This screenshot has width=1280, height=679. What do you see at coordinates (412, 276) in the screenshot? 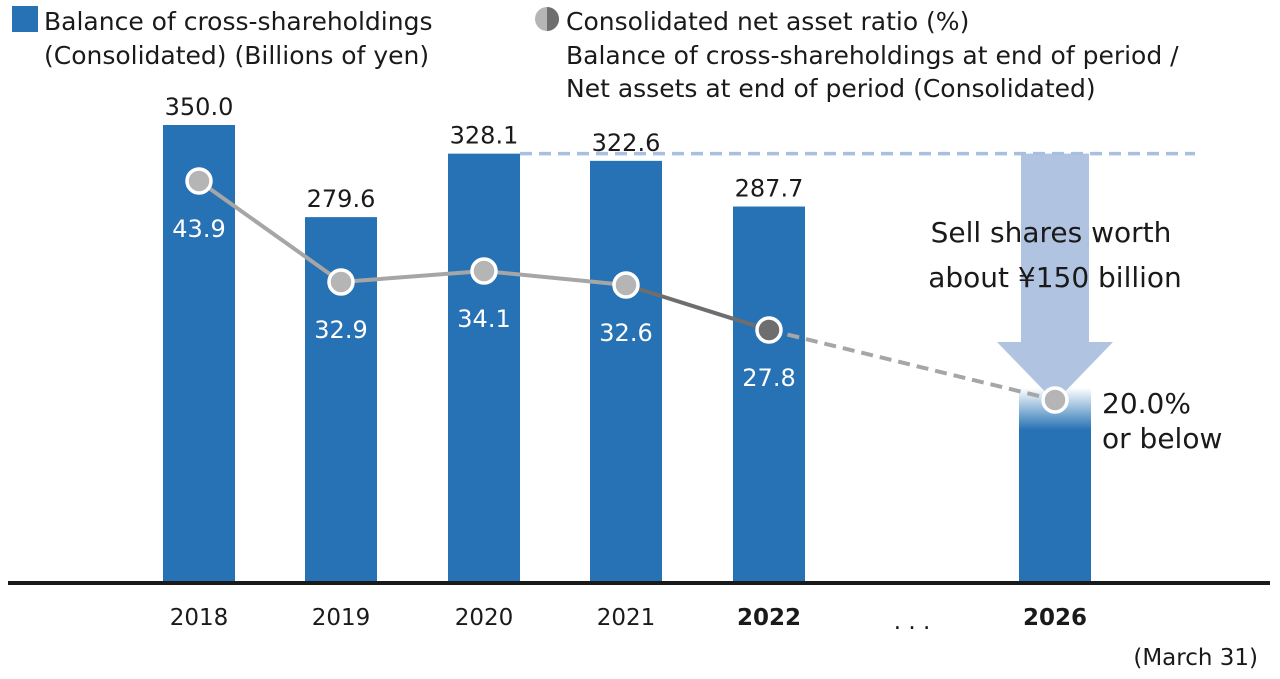
I see `ratio-segment-2019-2020` at bounding box center [412, 276].